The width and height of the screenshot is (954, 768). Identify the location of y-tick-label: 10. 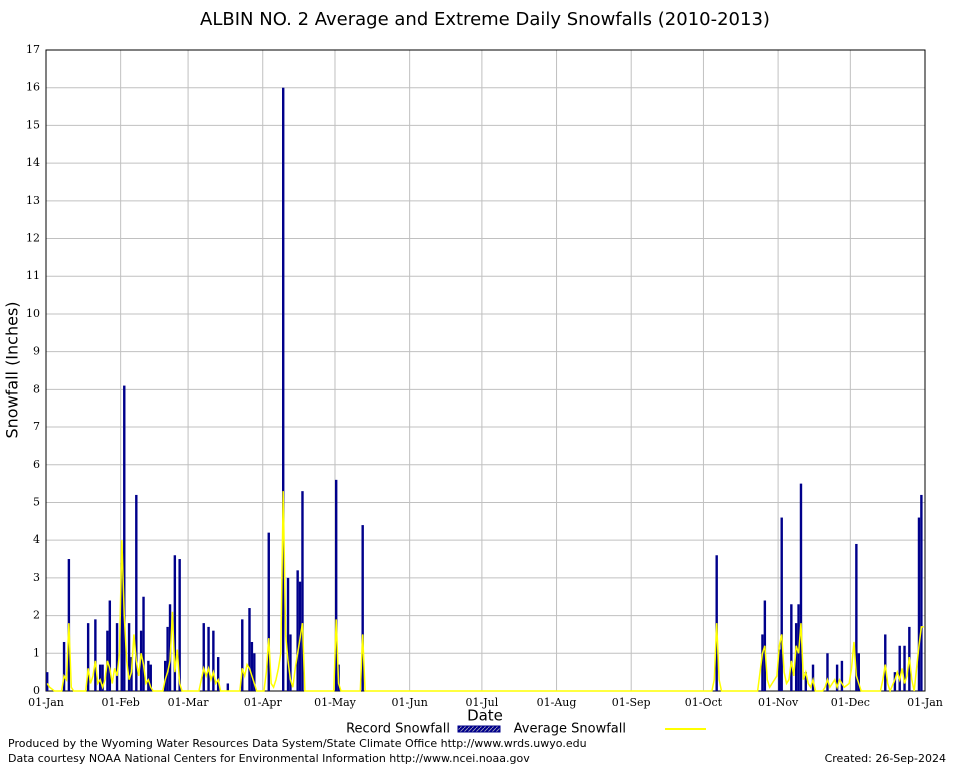
(33, 313).